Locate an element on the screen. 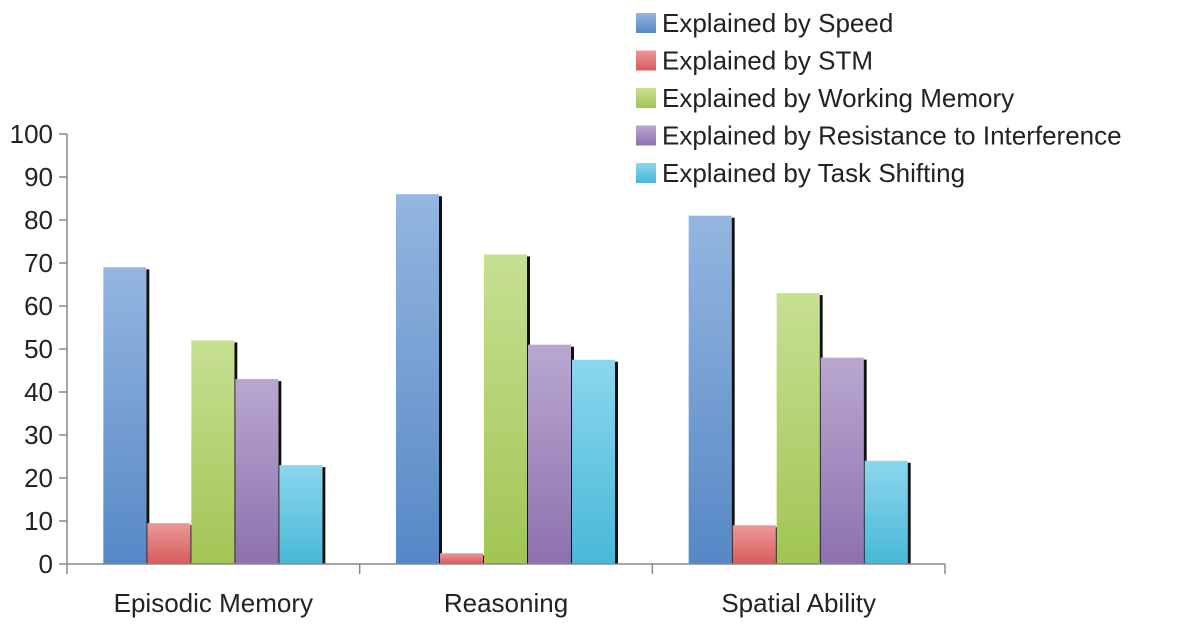 The width and height of the screenshot is (1177, 628). y-tick-label: 30 is located at coordinates (38, 435).